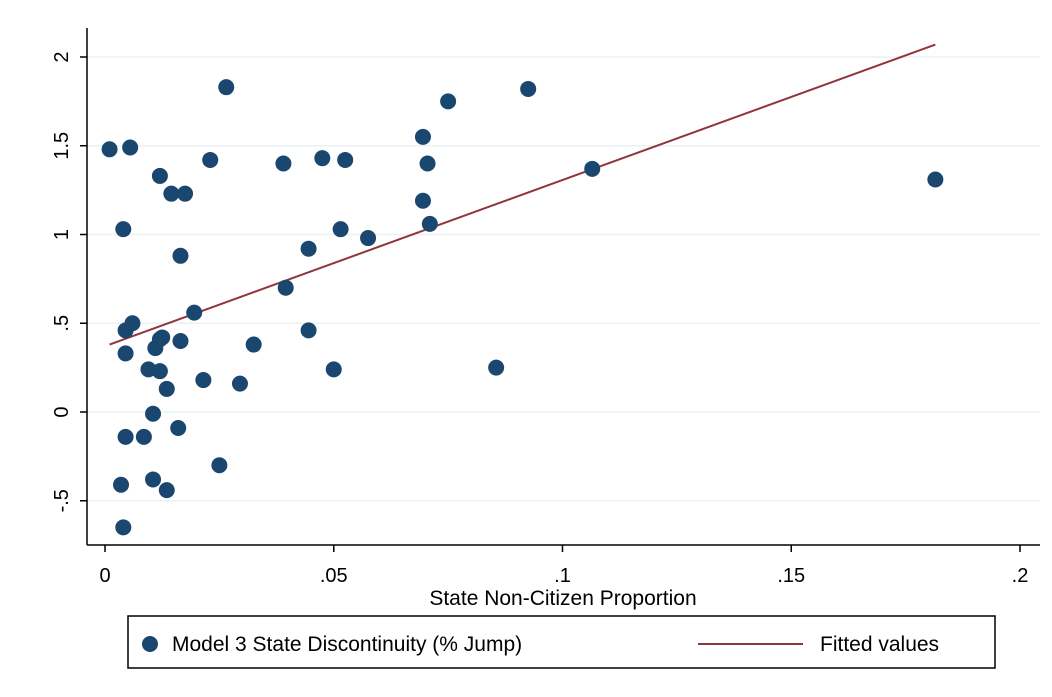 This screenshot has height=697, width=1052. I want to click on legend-box, so click(561, 642).